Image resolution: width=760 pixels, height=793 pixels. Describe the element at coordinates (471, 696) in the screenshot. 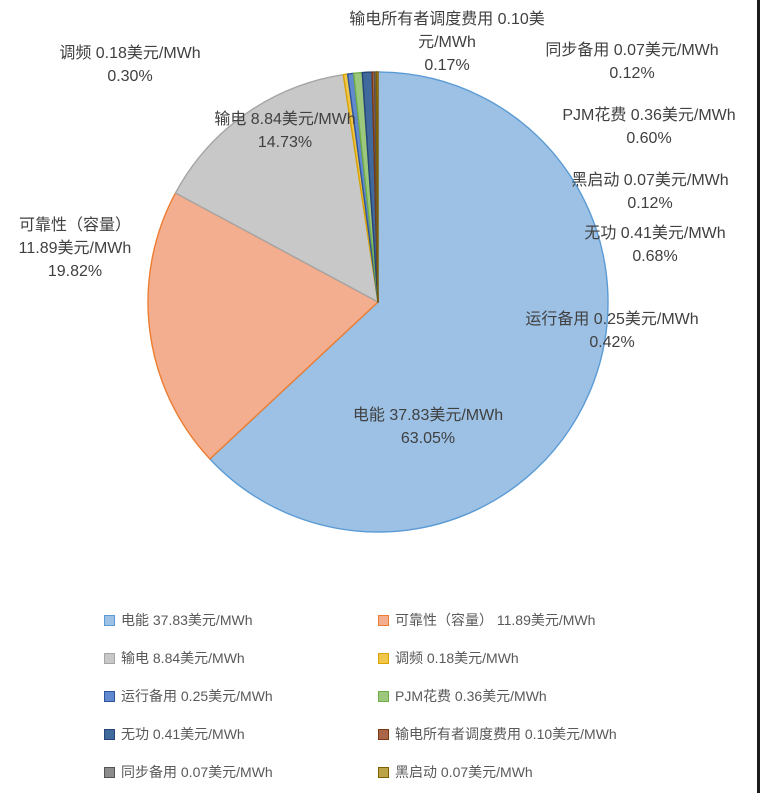

I see `legend-label-pjm-fees: PJM花费 0.36美元/MWh` at that location.